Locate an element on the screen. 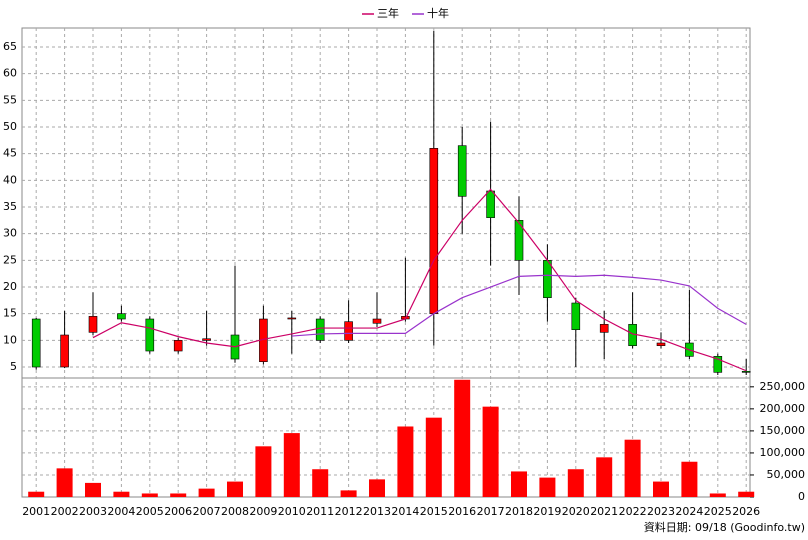 This screenshot has height=540, width=808. x-tick-label: 2025 is located at coordinates (718, 511).